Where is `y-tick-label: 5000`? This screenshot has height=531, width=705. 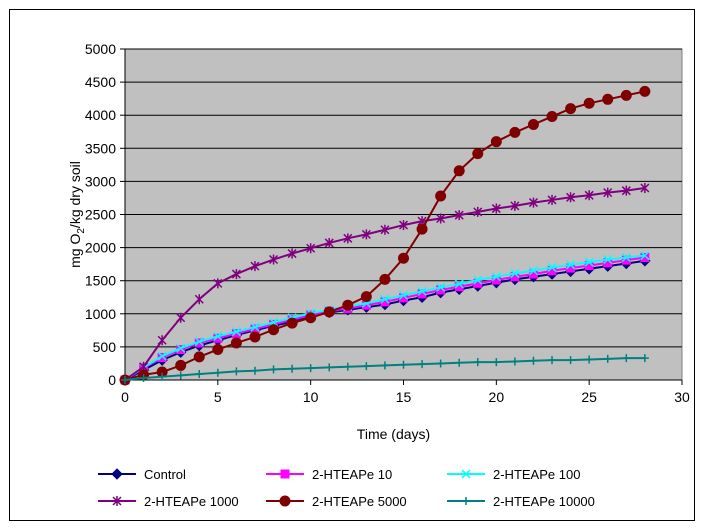
y-tick-label: 5000 is located at coordinates (100, 49).